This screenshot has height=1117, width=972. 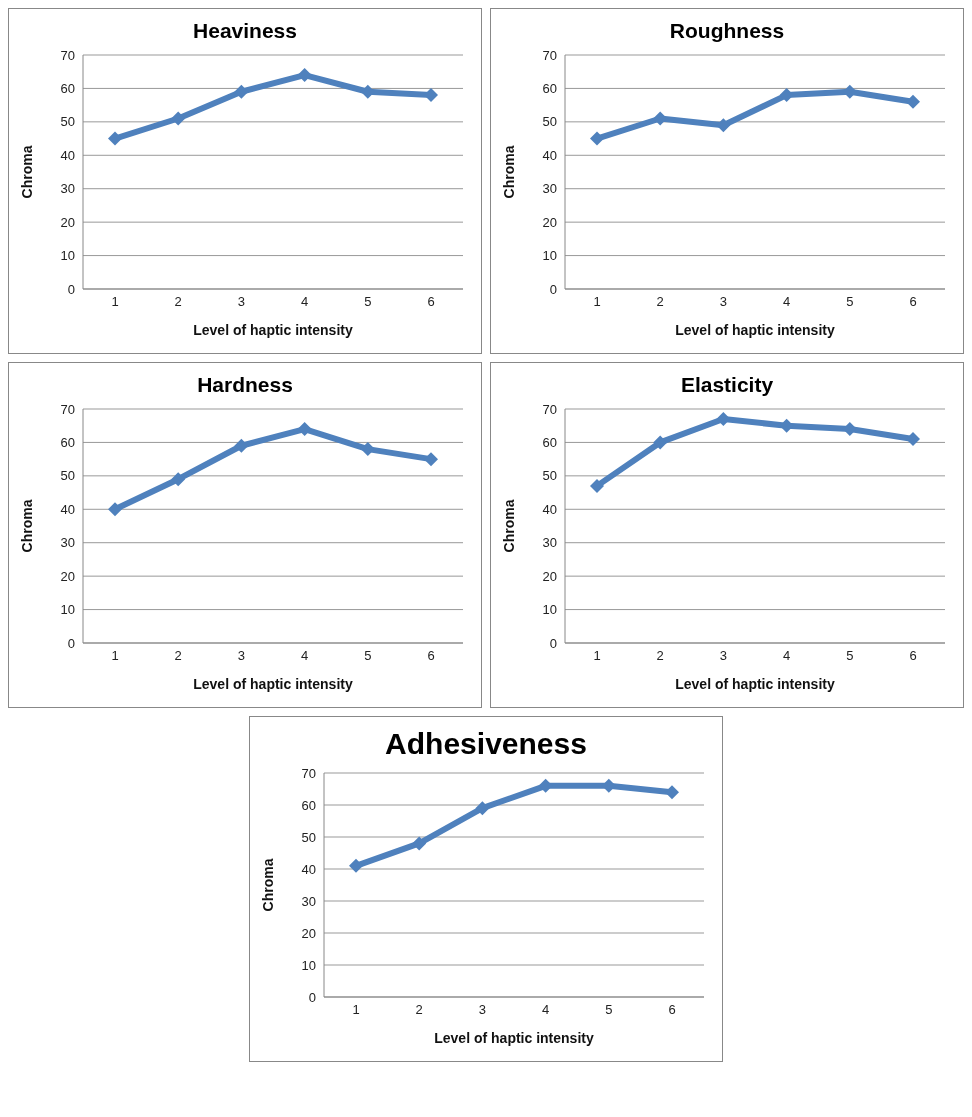 I want to click on chart-title: Elasticity, so click(x=727, y=385).